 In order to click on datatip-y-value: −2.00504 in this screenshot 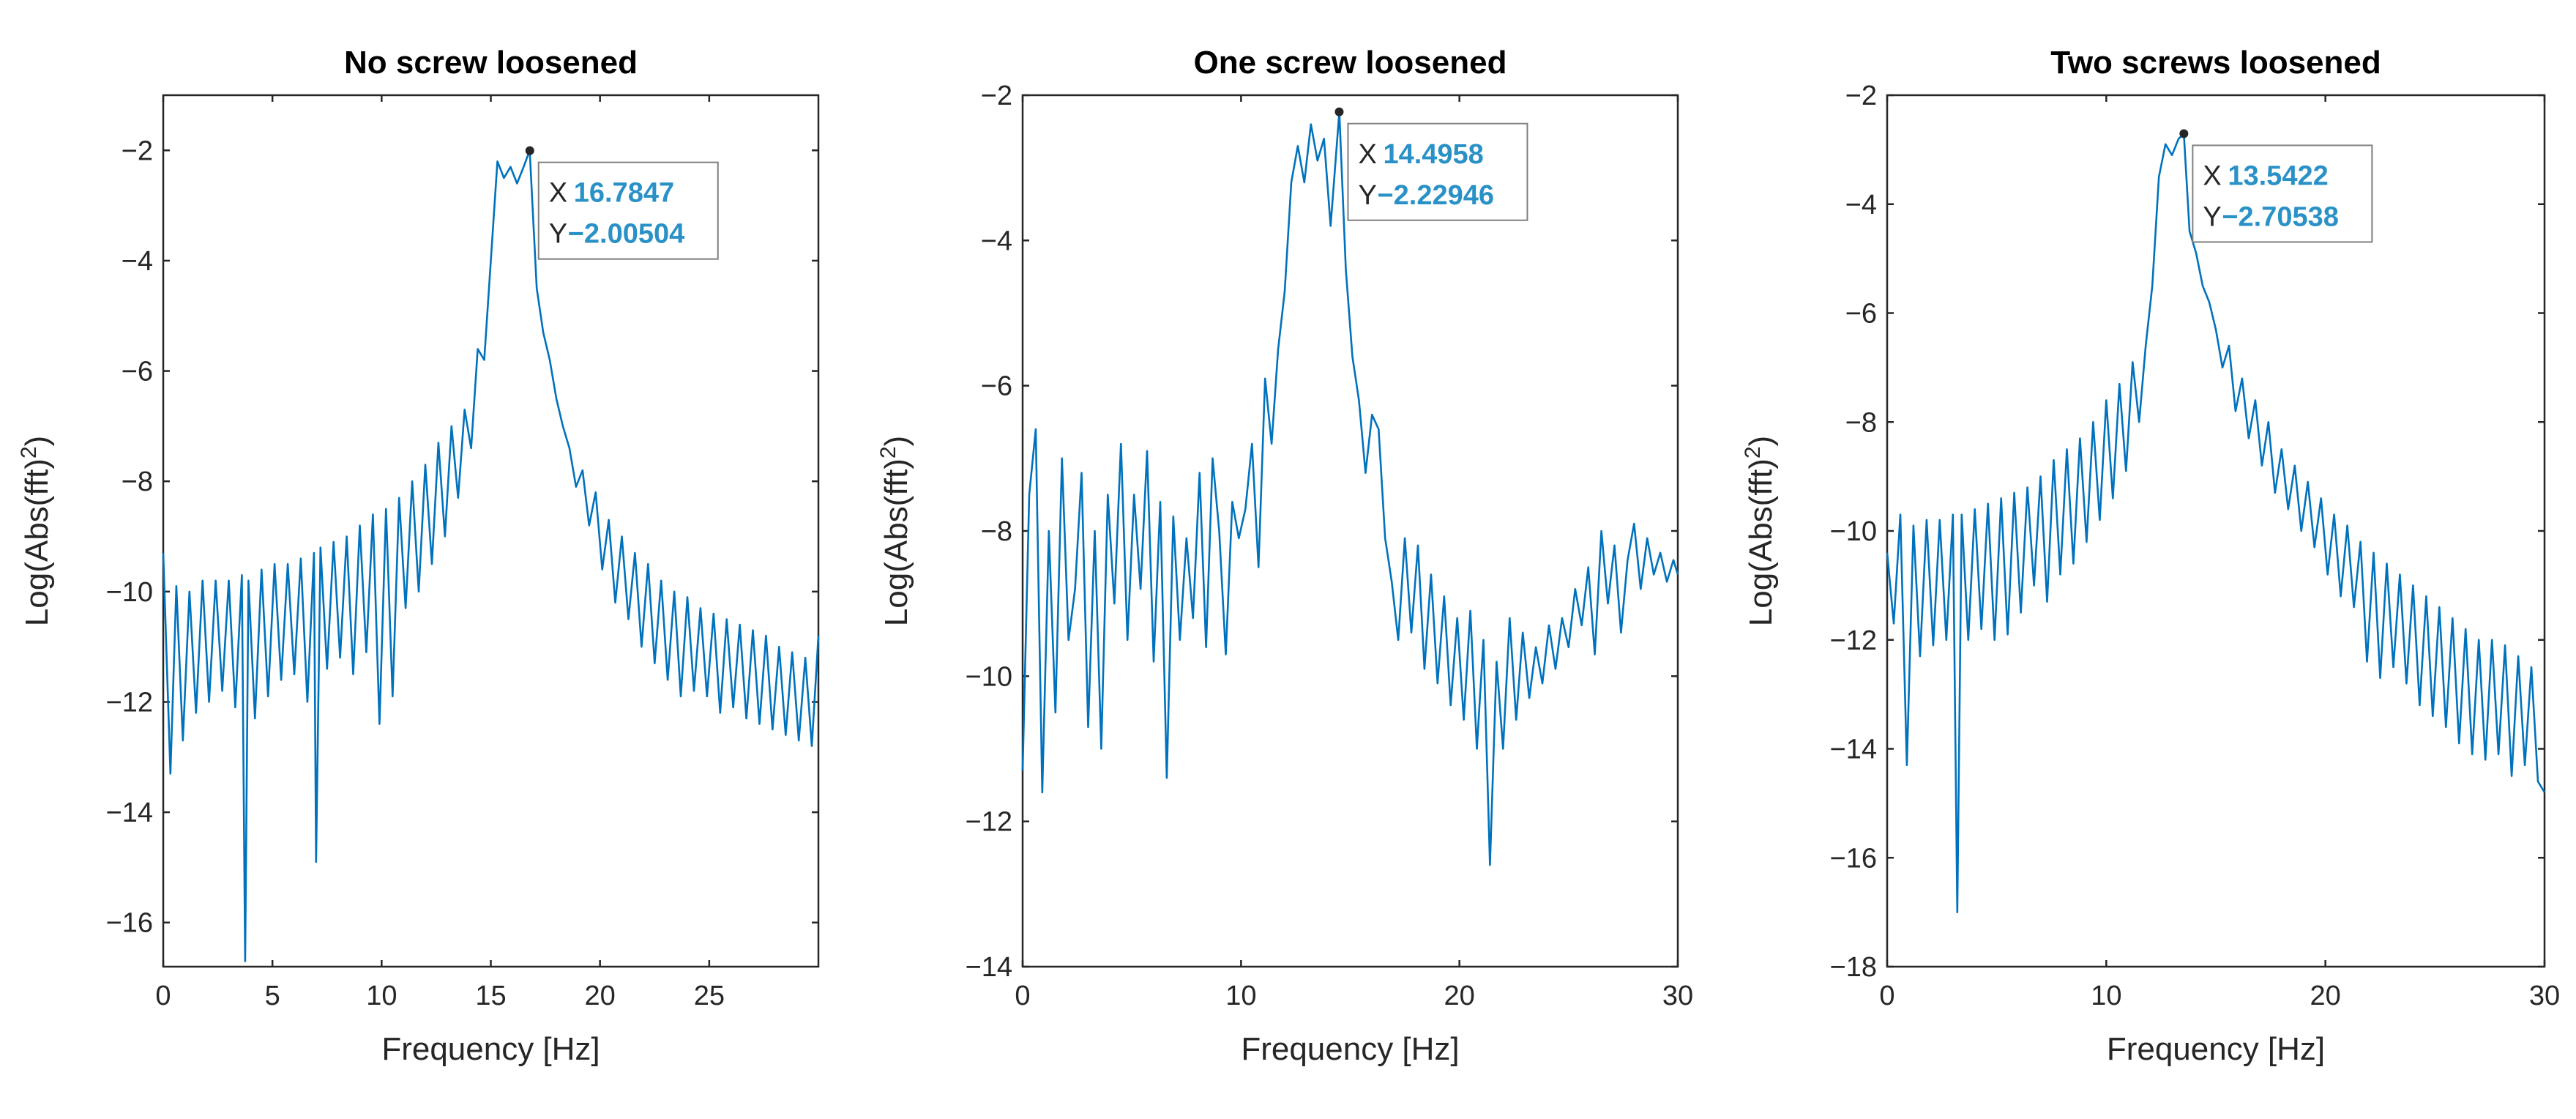, I will do `click(626, 234)`.